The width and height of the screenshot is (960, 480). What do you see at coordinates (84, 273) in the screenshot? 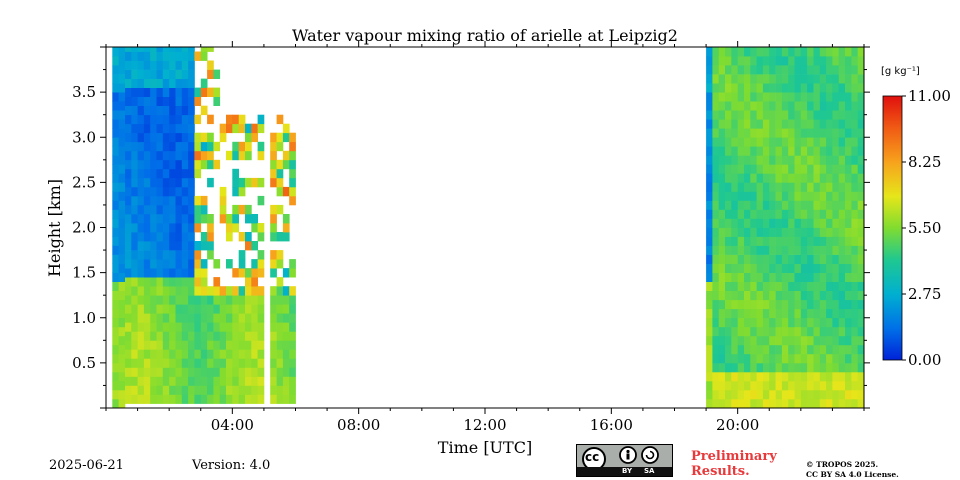
I see `y-tick-label: 1.5` at bounding box center [84, 273].